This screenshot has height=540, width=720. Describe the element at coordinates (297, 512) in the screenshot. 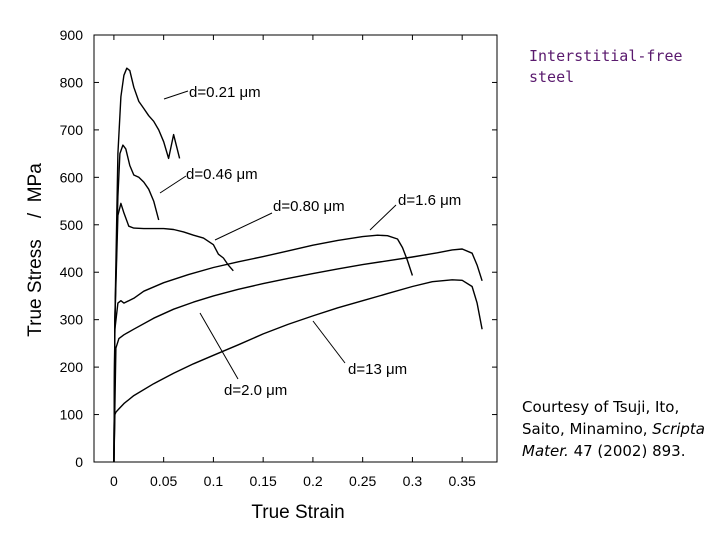

I see `x-axis-title: True Strain` at that location.